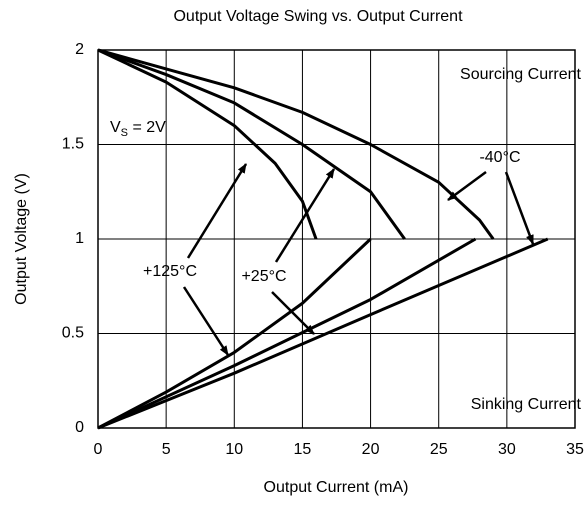 The image size is (587, 506). What do you see at coordinates (115, 127) in the screenshot?
I see `supply-main: V` at bounding box center [115, 127].